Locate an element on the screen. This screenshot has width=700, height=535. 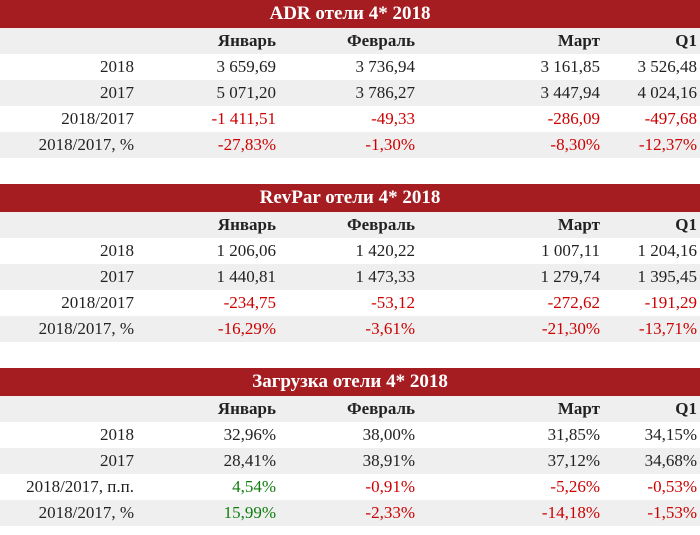
cell: -1,53% is located at coordinates (672, 512).